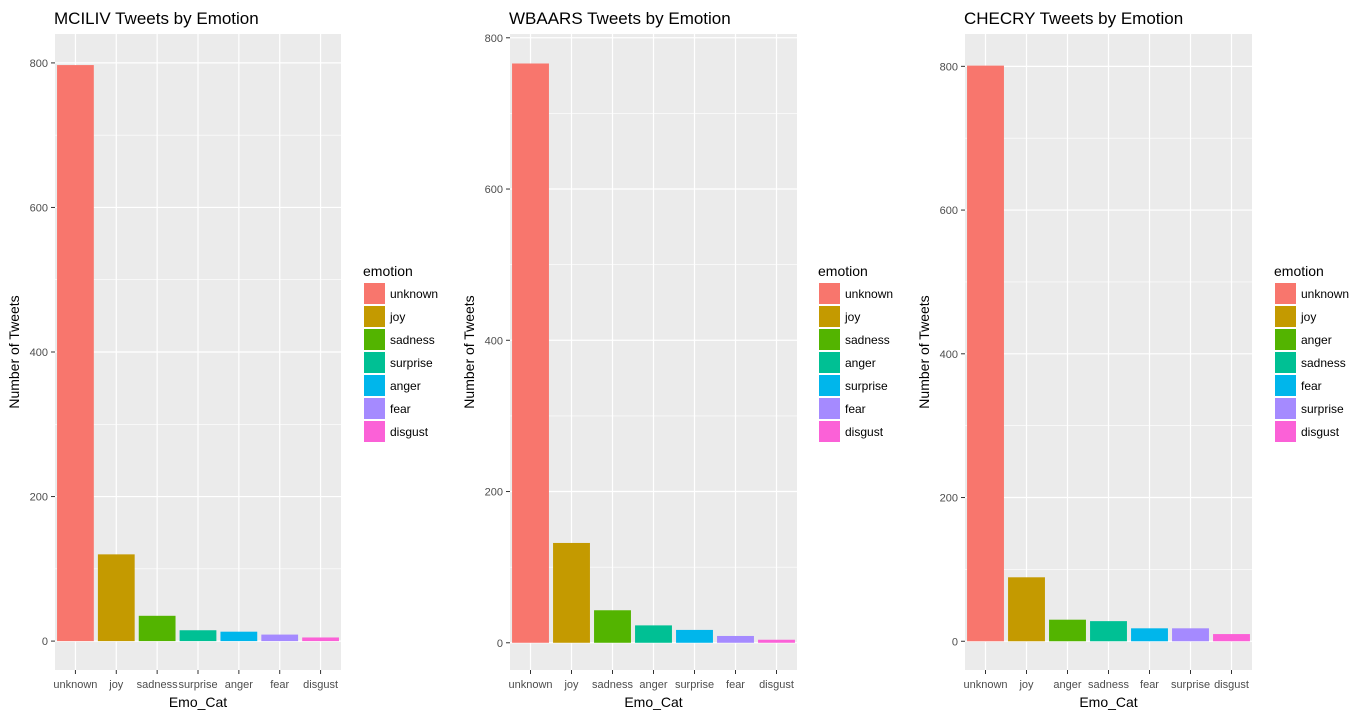  Describe the element at coordinates (949, 211) in the screenshot. I see `y-tick-label: 600` at that location.